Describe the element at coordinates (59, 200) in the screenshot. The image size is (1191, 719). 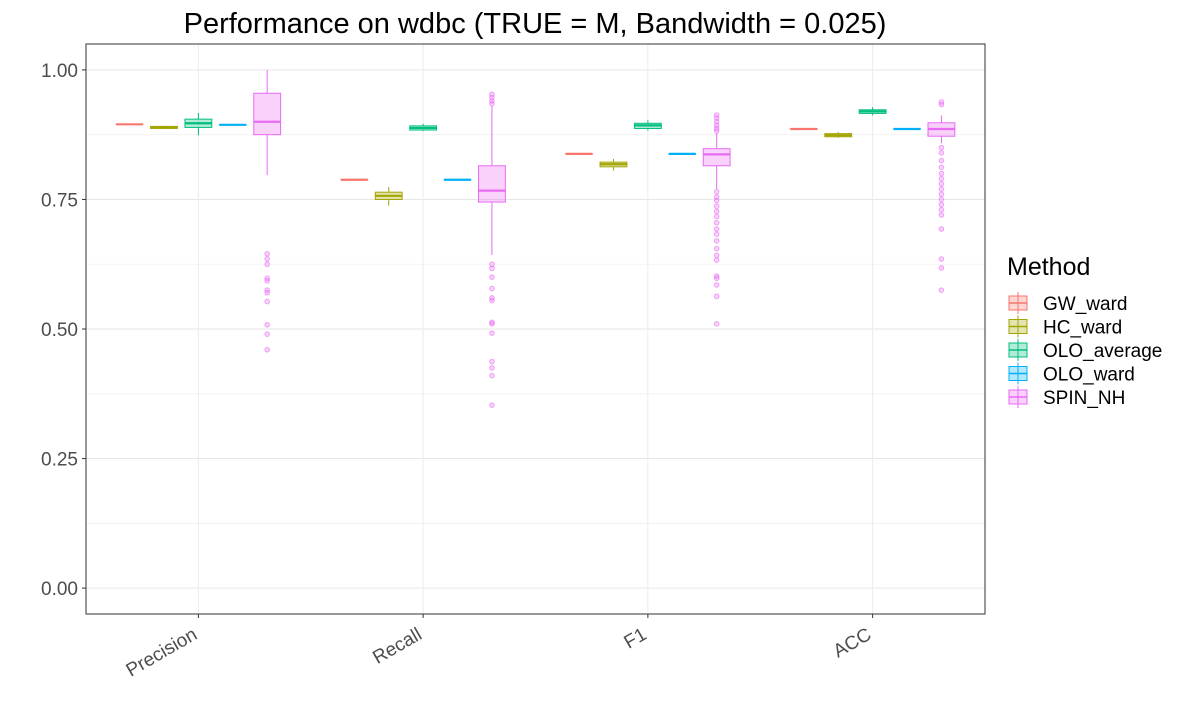
I see `y-tick-label: 0.75` at that location.